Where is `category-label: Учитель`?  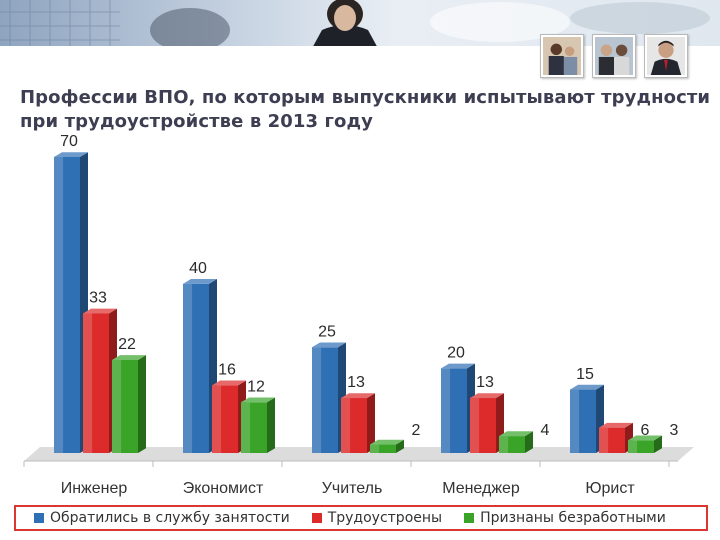 category-label: Учитель is located at coordinates (352, 488).